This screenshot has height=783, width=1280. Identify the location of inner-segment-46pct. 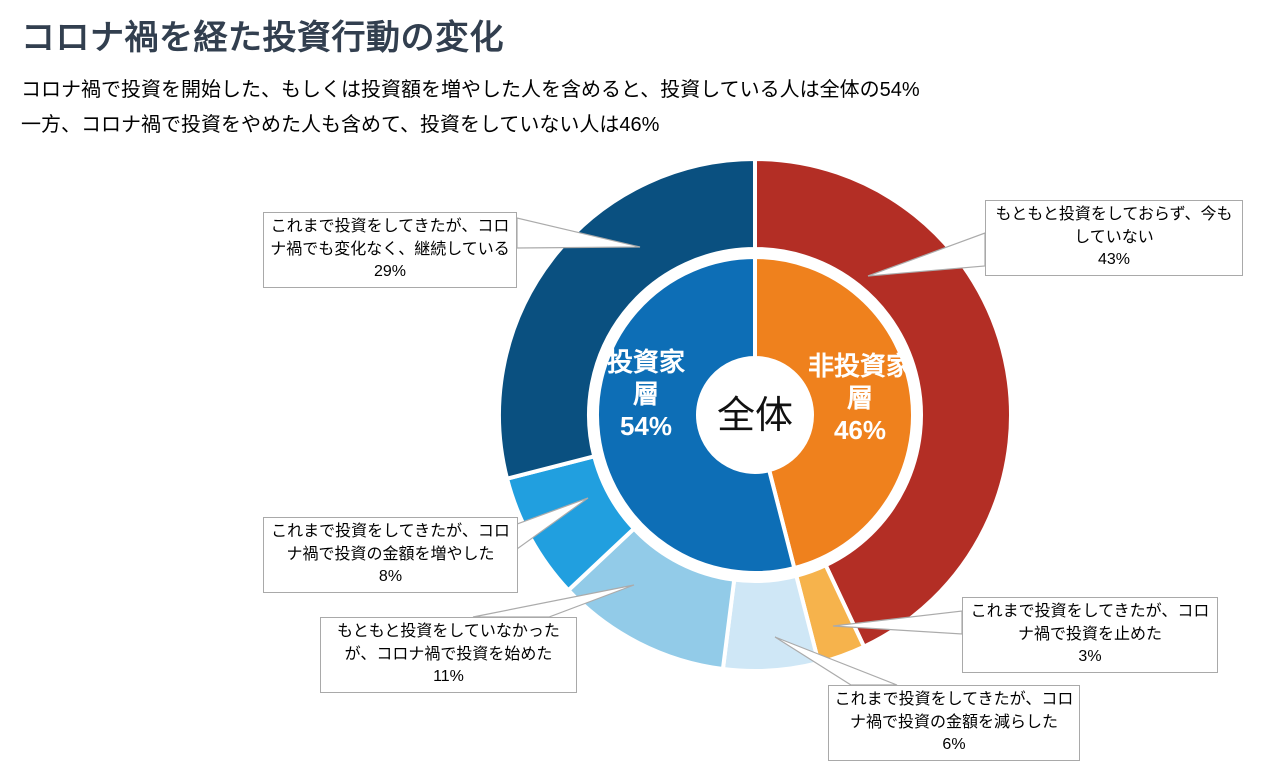
(834, 412).